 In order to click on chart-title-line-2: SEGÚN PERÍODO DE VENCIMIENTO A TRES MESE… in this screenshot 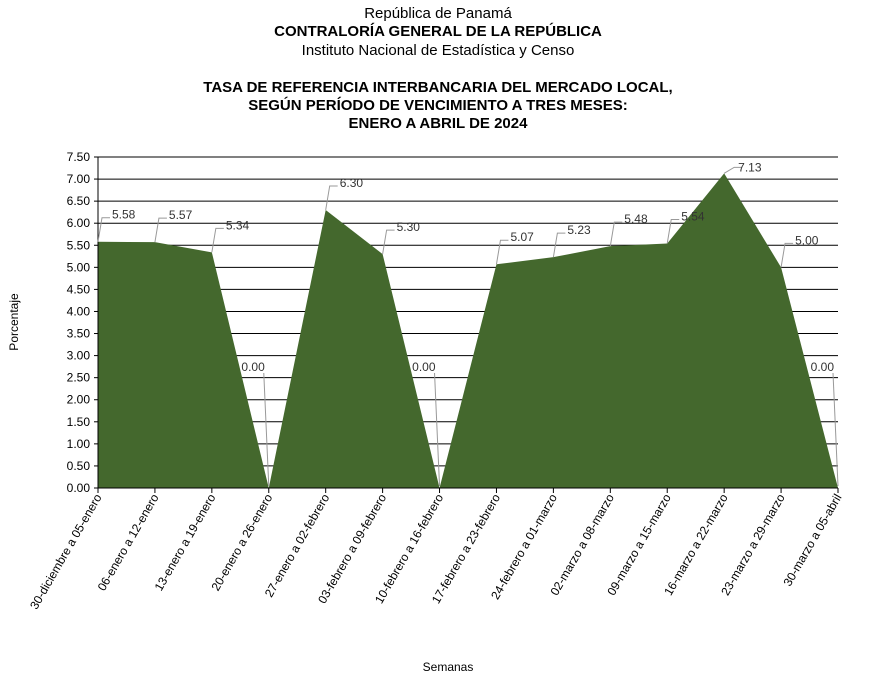, I will do `click(438, 105)`.